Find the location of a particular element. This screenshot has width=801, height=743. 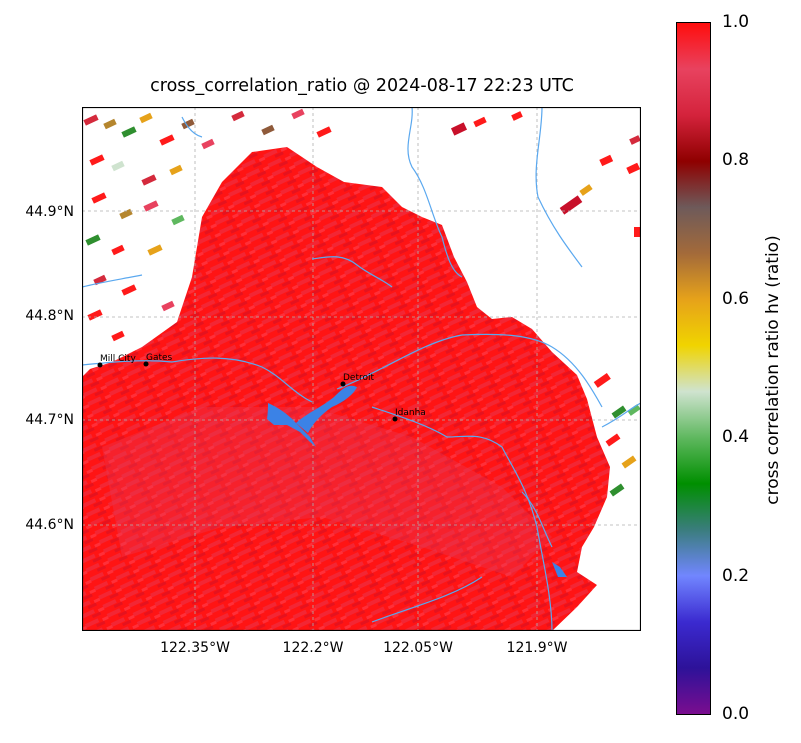

colorbar is located at coordinates (693, 368).